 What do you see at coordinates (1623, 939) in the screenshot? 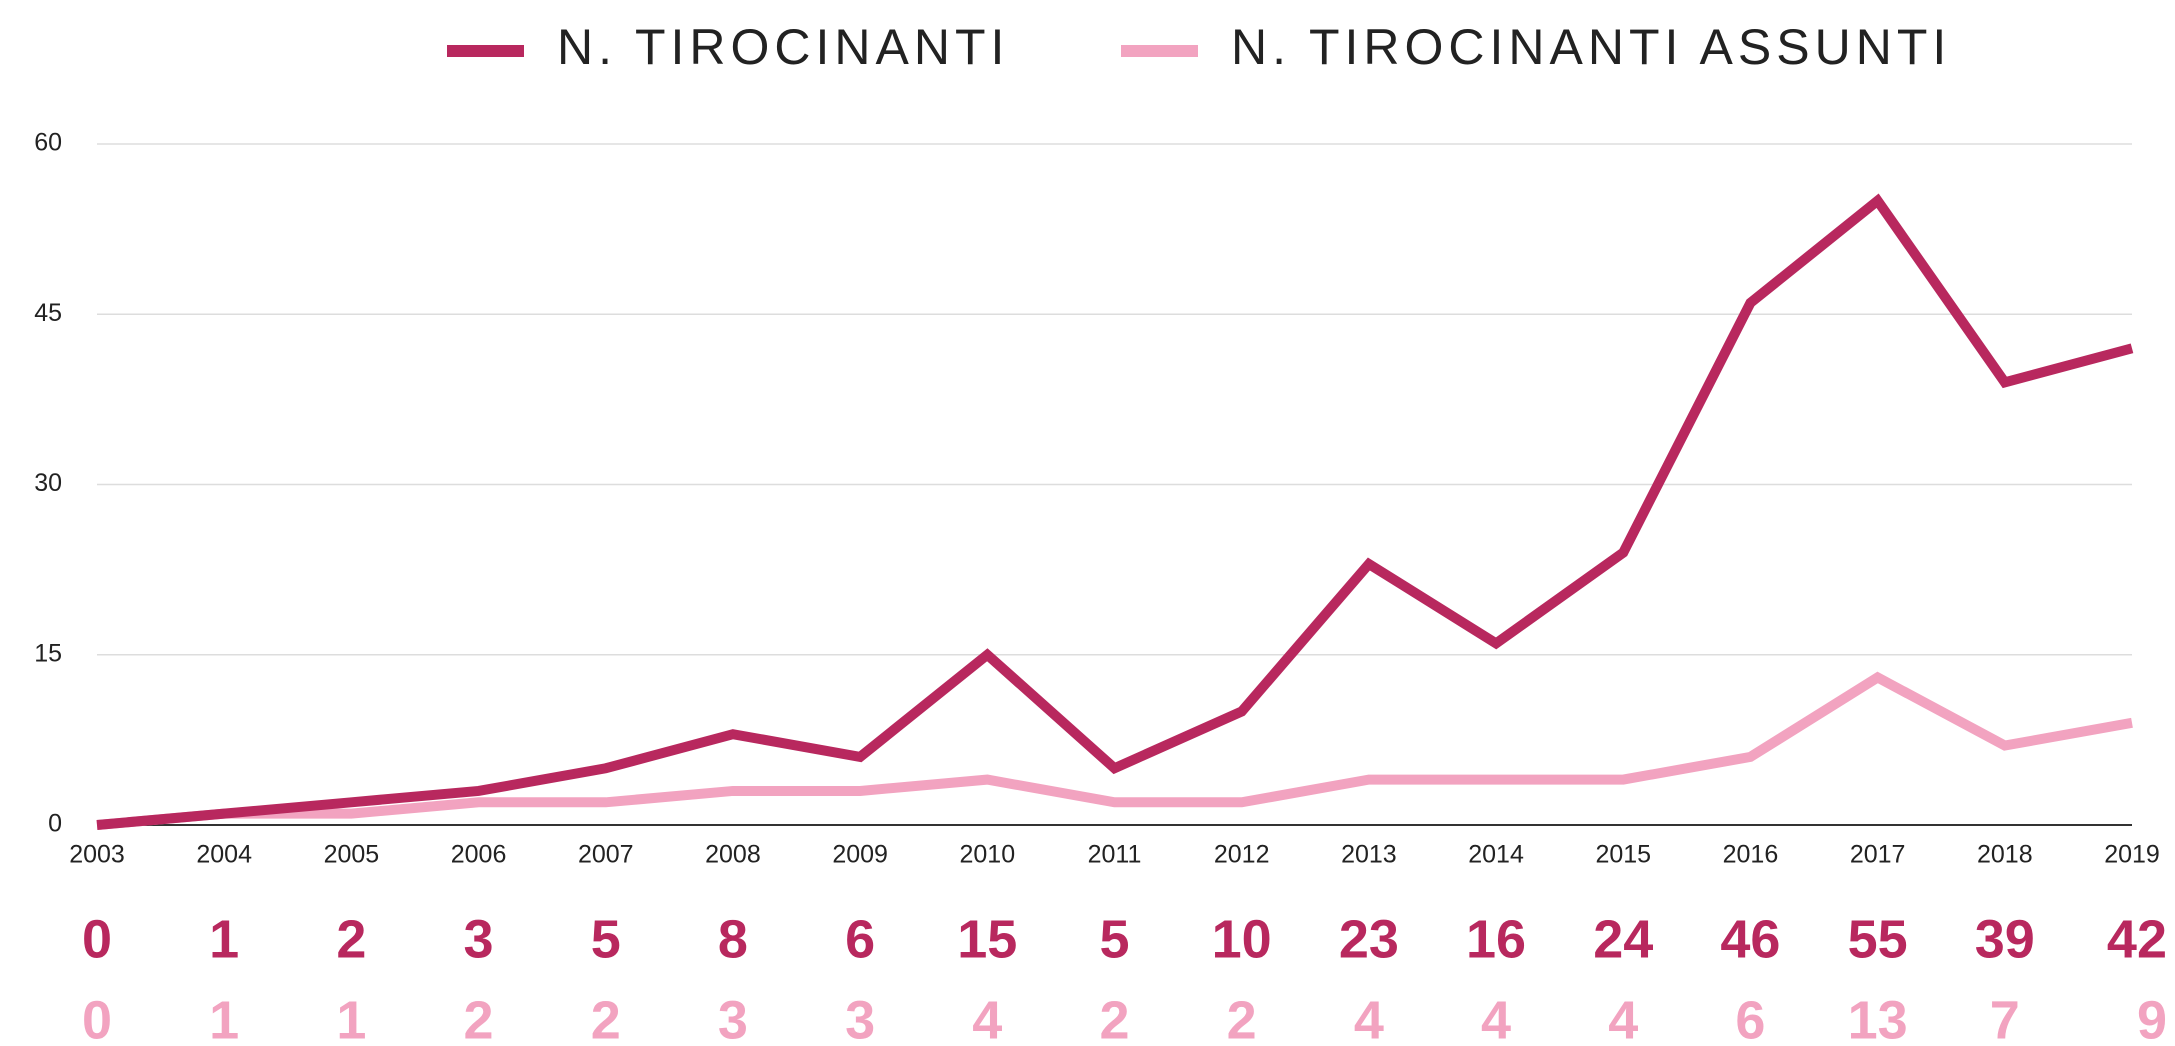
I see `data-label: 24` at bounding box center [1623, 939].